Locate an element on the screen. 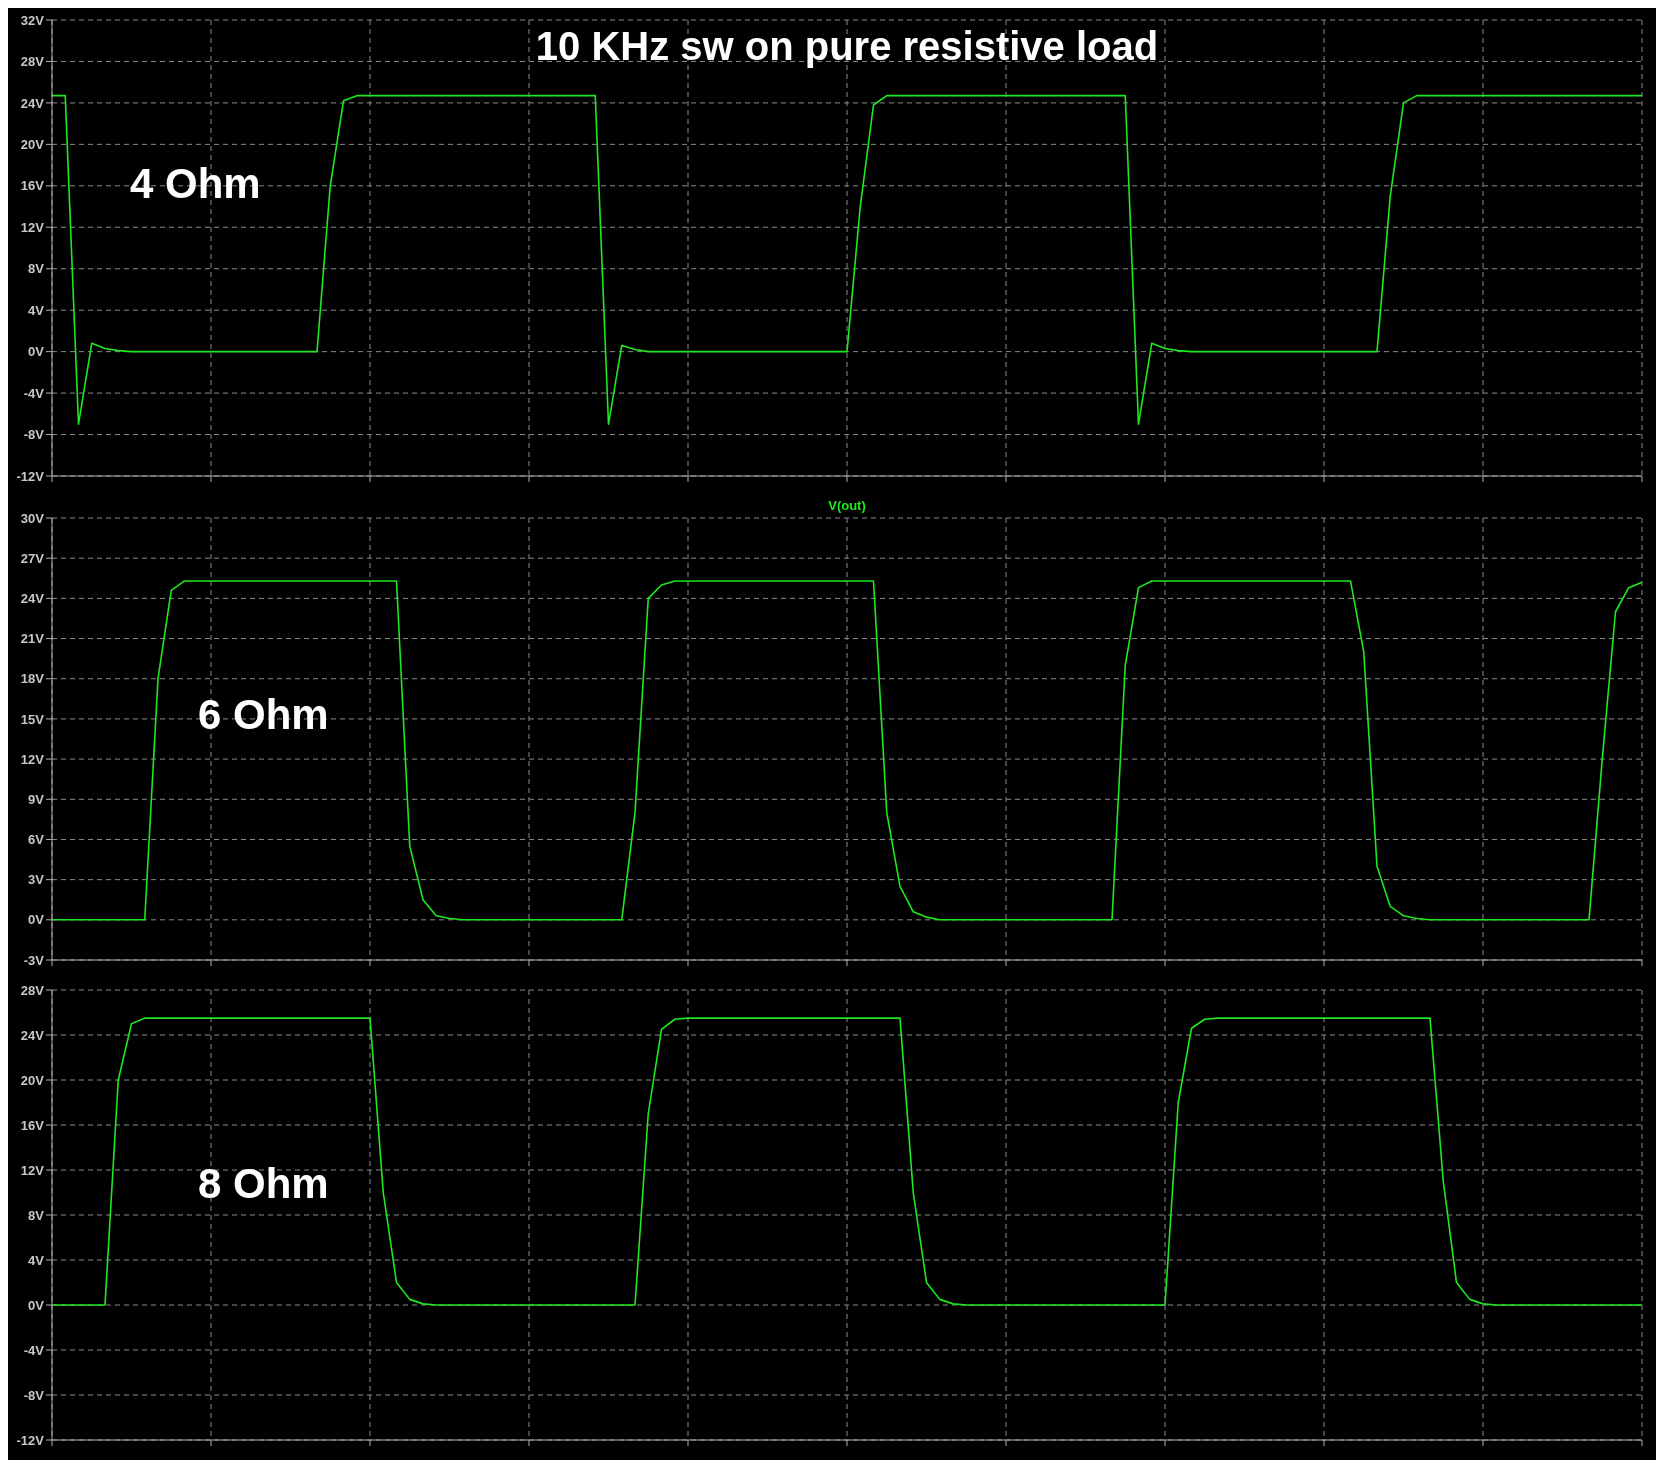  y-tick-label: 15V is located at coordinates (32, 719).